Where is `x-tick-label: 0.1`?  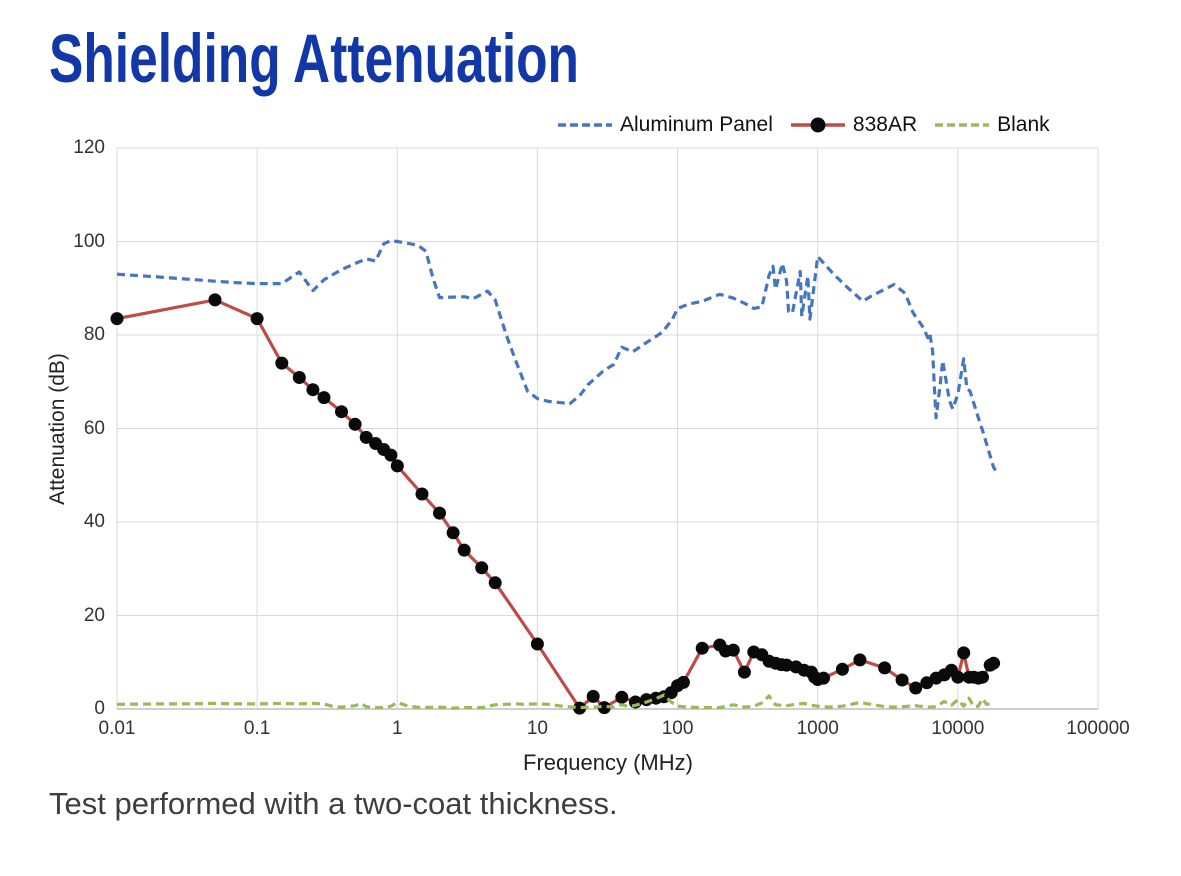 x-tick-label: 0.1 is located at coordinates (257, 728).